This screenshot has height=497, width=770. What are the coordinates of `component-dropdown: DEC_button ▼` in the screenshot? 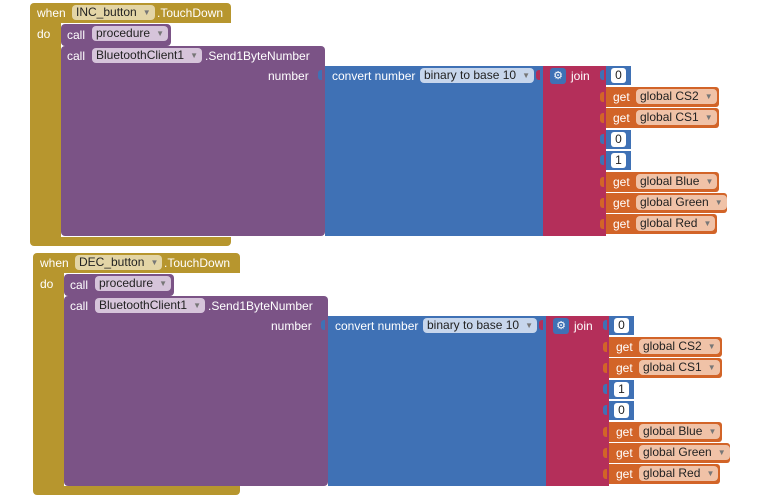 It's located at (119, 262).